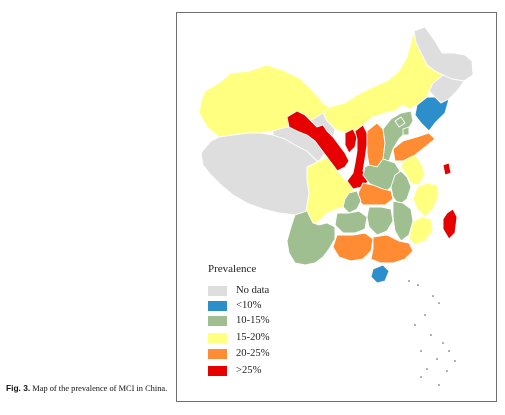 This screenshot has height=415, width=505. What do you see at coordinates (413, 170) in the screenshot?
I see `province-jiangsu` at bounding box center [413, 170].